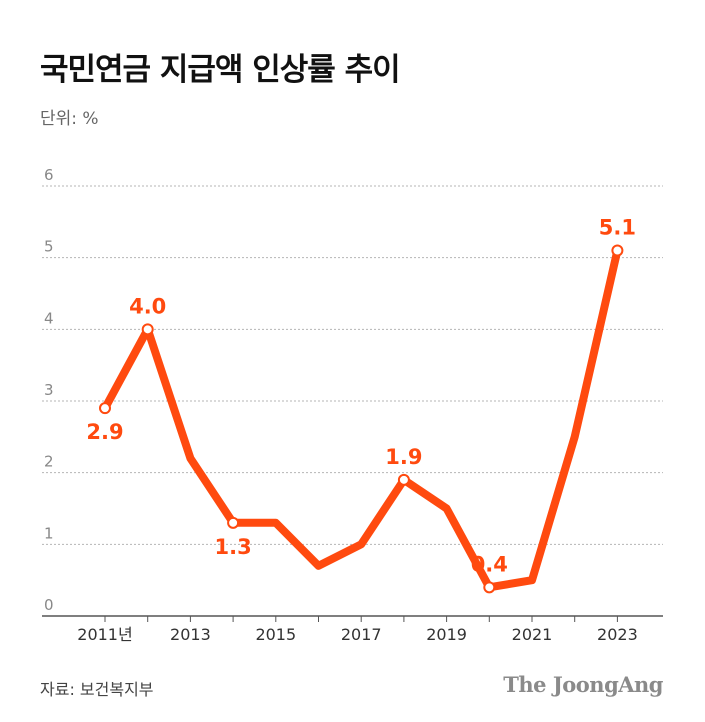 This screenshot has height=722, width=705. Describe the element at coordinates (220, 70) in the screenshot. I see `chart-title: 국민연금 지급액 인상률 추이` at that location.